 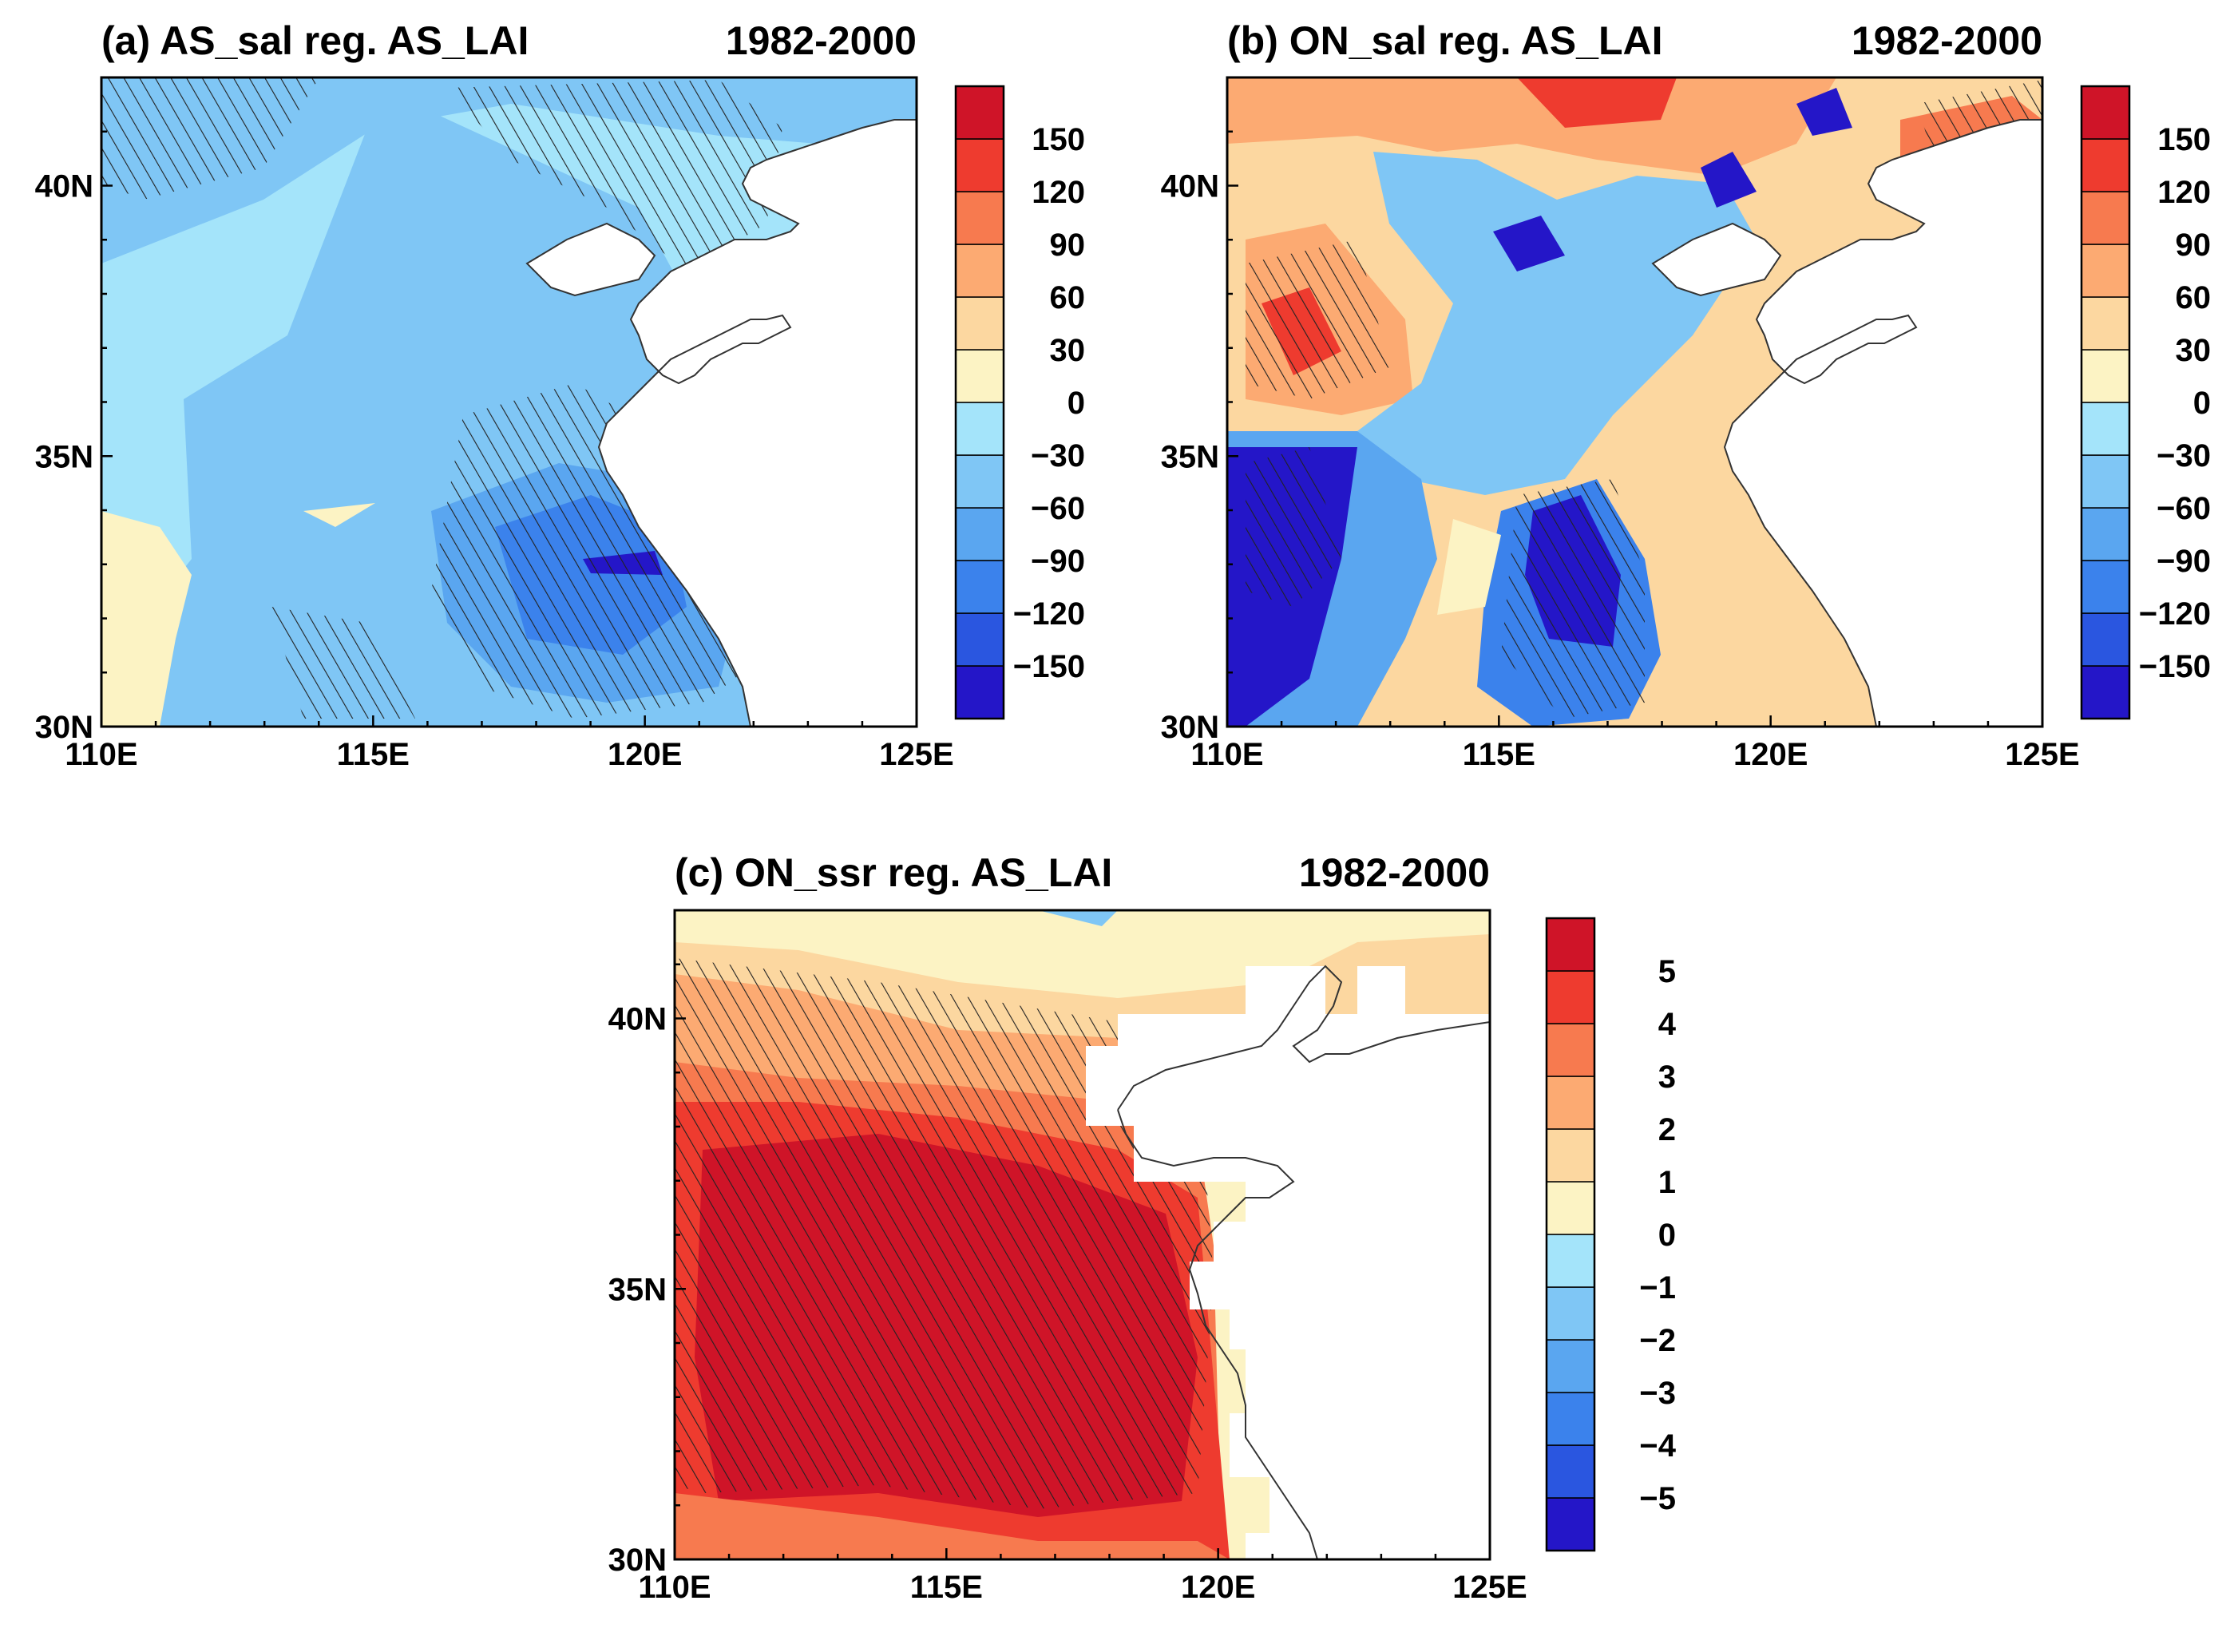 What do you see at coordinates (1218, 1587) in the screenshot?
I see `panel-c-lon-tick-2: 120E` at bounding box center [1218, 1587].